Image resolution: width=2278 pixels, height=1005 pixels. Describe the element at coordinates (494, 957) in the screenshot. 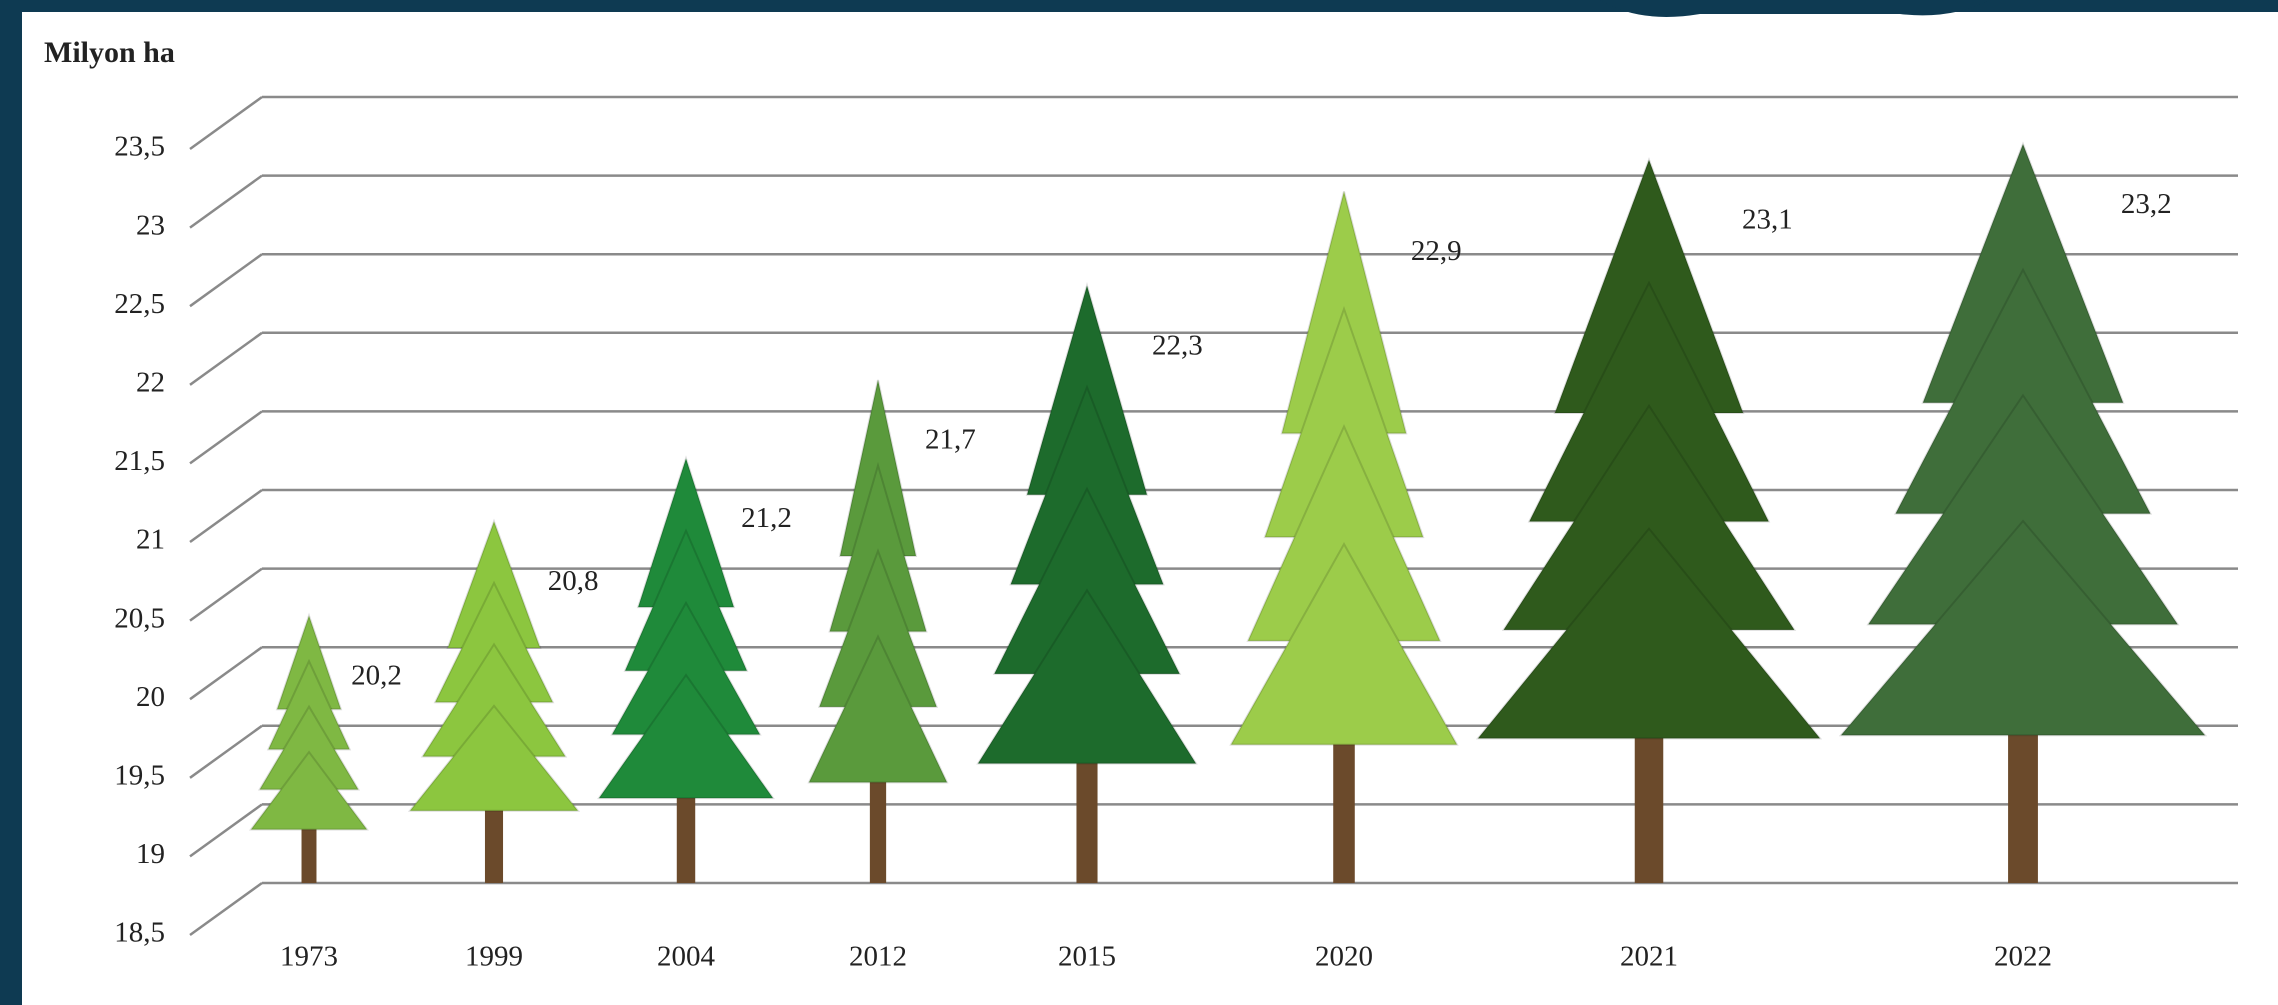

I see `x-tick-label: 1999` at that location.